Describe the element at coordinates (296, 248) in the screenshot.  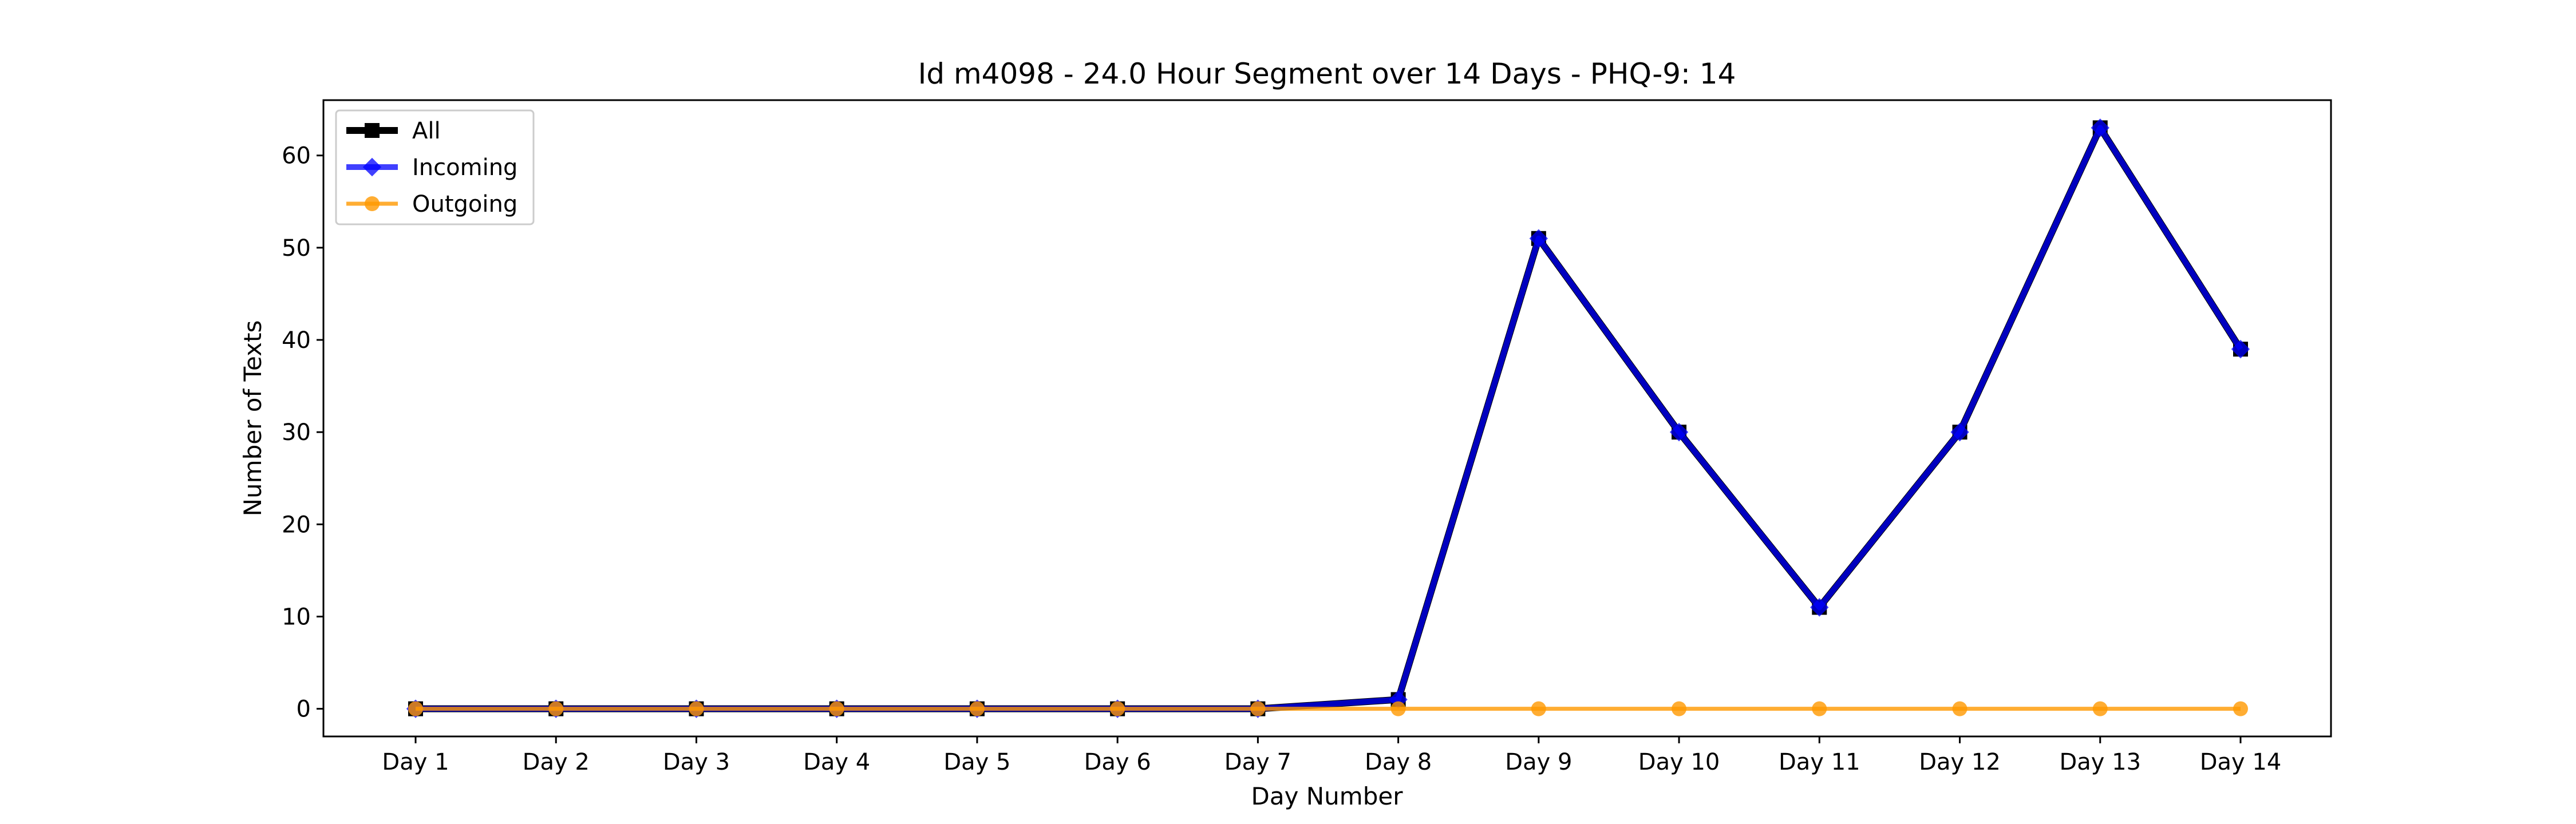
I see `y-tick-label: 50` at that location.